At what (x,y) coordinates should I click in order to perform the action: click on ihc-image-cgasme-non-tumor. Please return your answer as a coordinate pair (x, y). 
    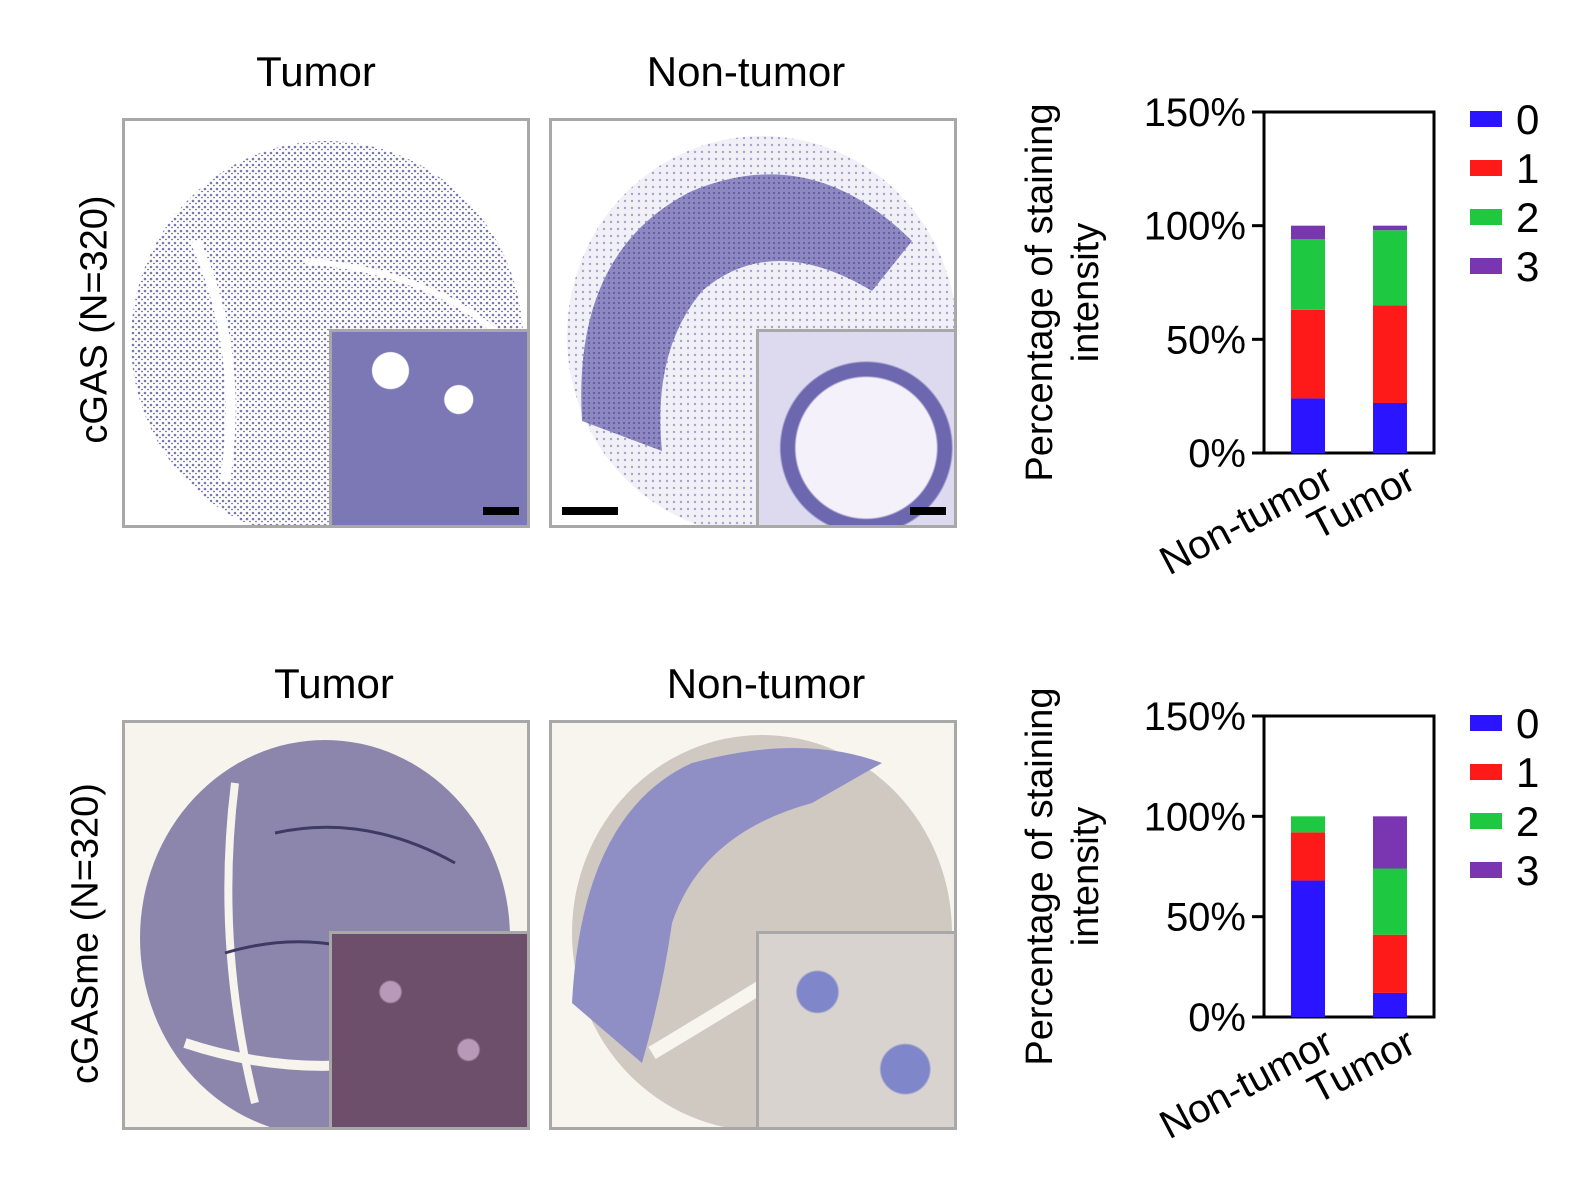
    Looking at the image, I should click on (753, 925).